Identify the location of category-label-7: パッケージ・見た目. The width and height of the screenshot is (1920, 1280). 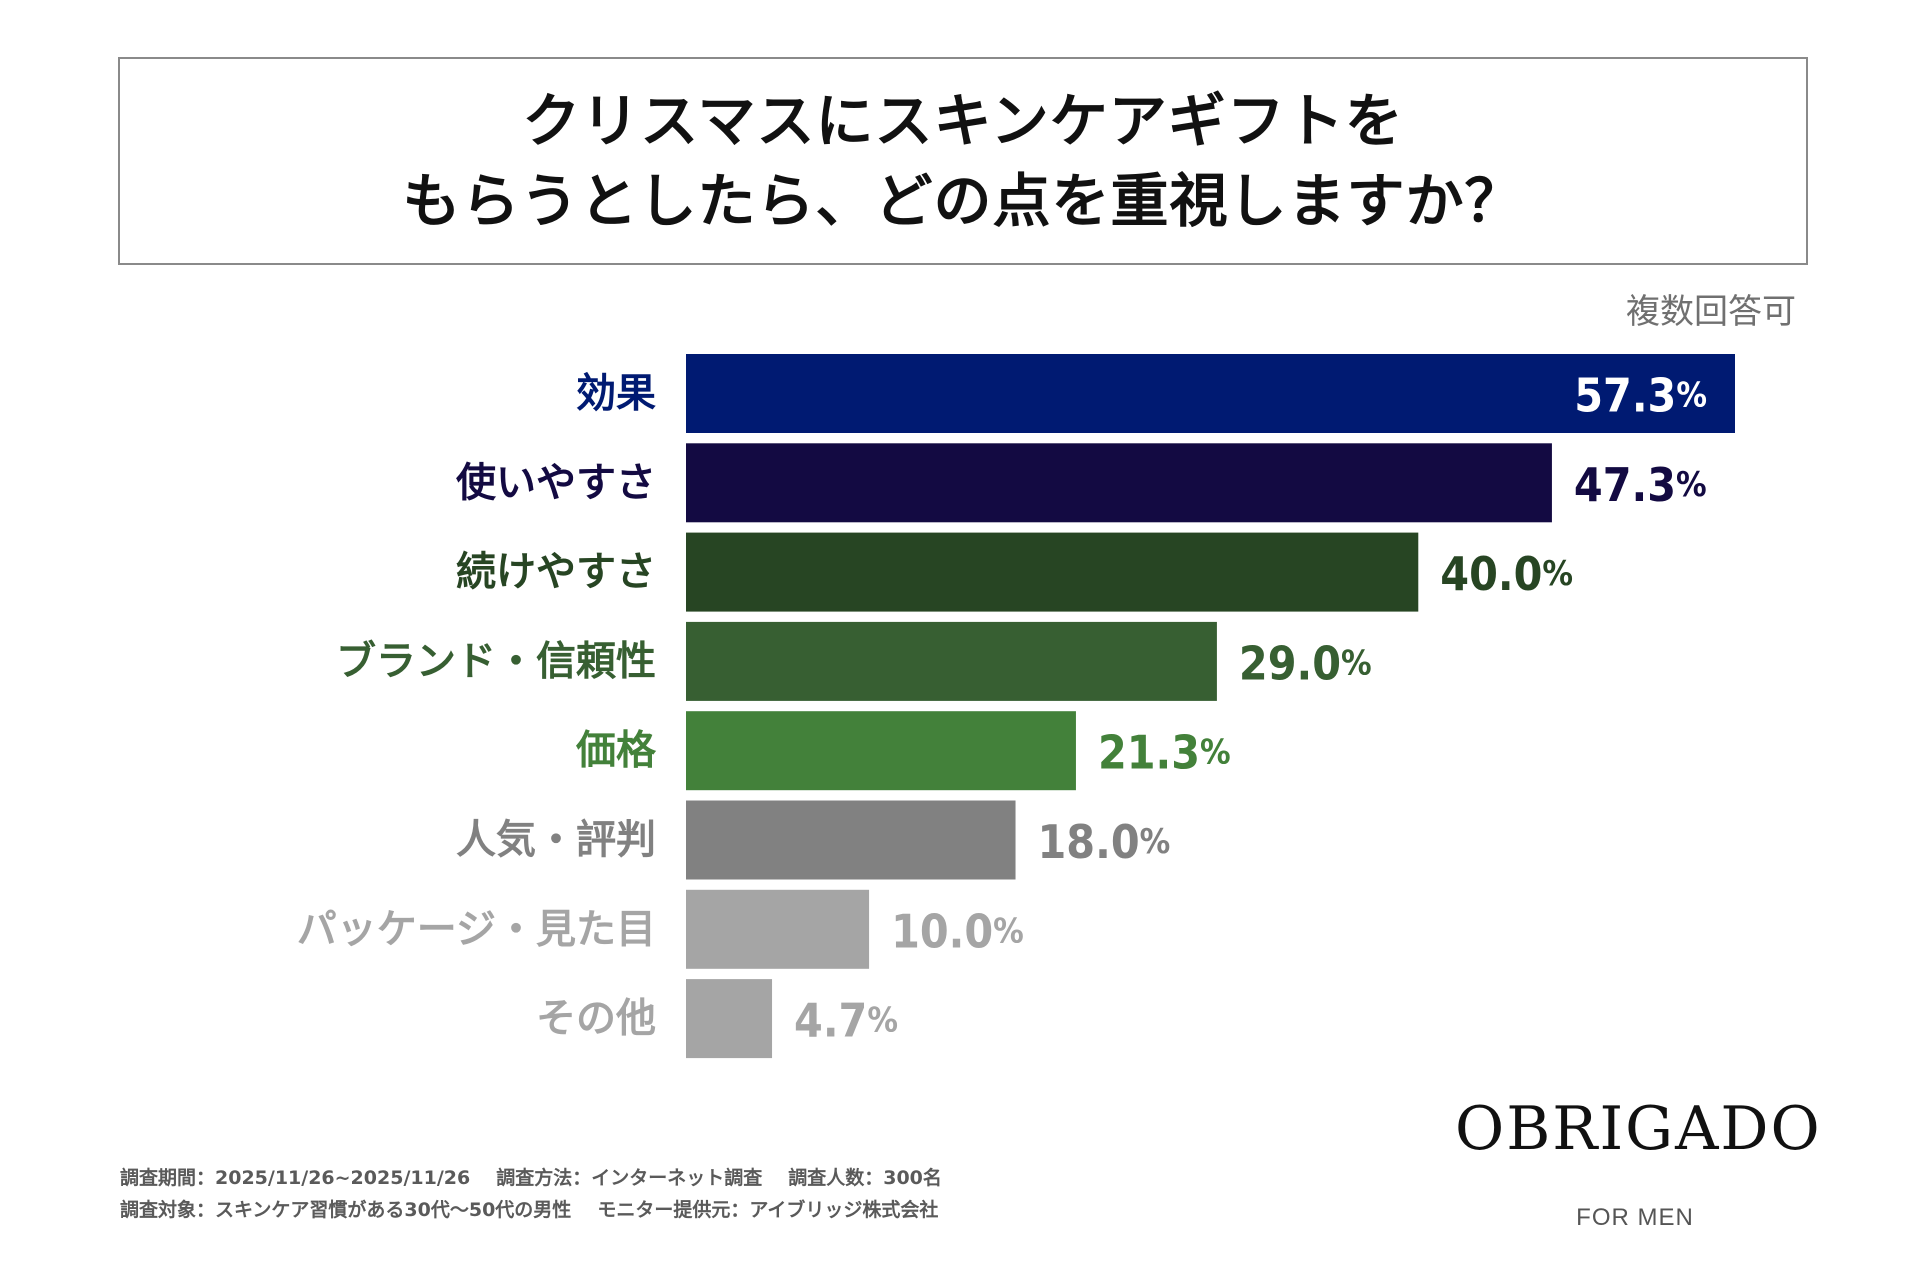
(476, 929).